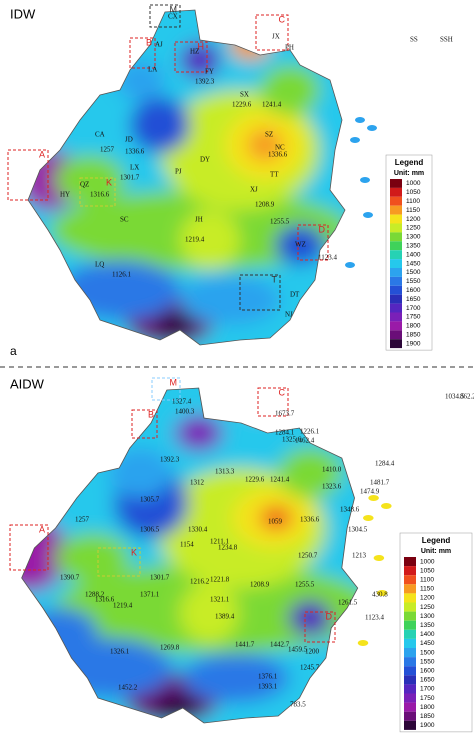  Describe the element at coordinates (298, 705) in the screenshot. I see `station-label: 783.5` at that location.